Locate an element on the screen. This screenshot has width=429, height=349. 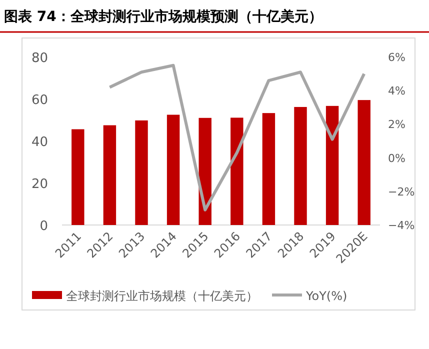
chart-title: 图表 74：全球封测行业市场规模预测（十亿美元） is located at coordinates (163, 16).